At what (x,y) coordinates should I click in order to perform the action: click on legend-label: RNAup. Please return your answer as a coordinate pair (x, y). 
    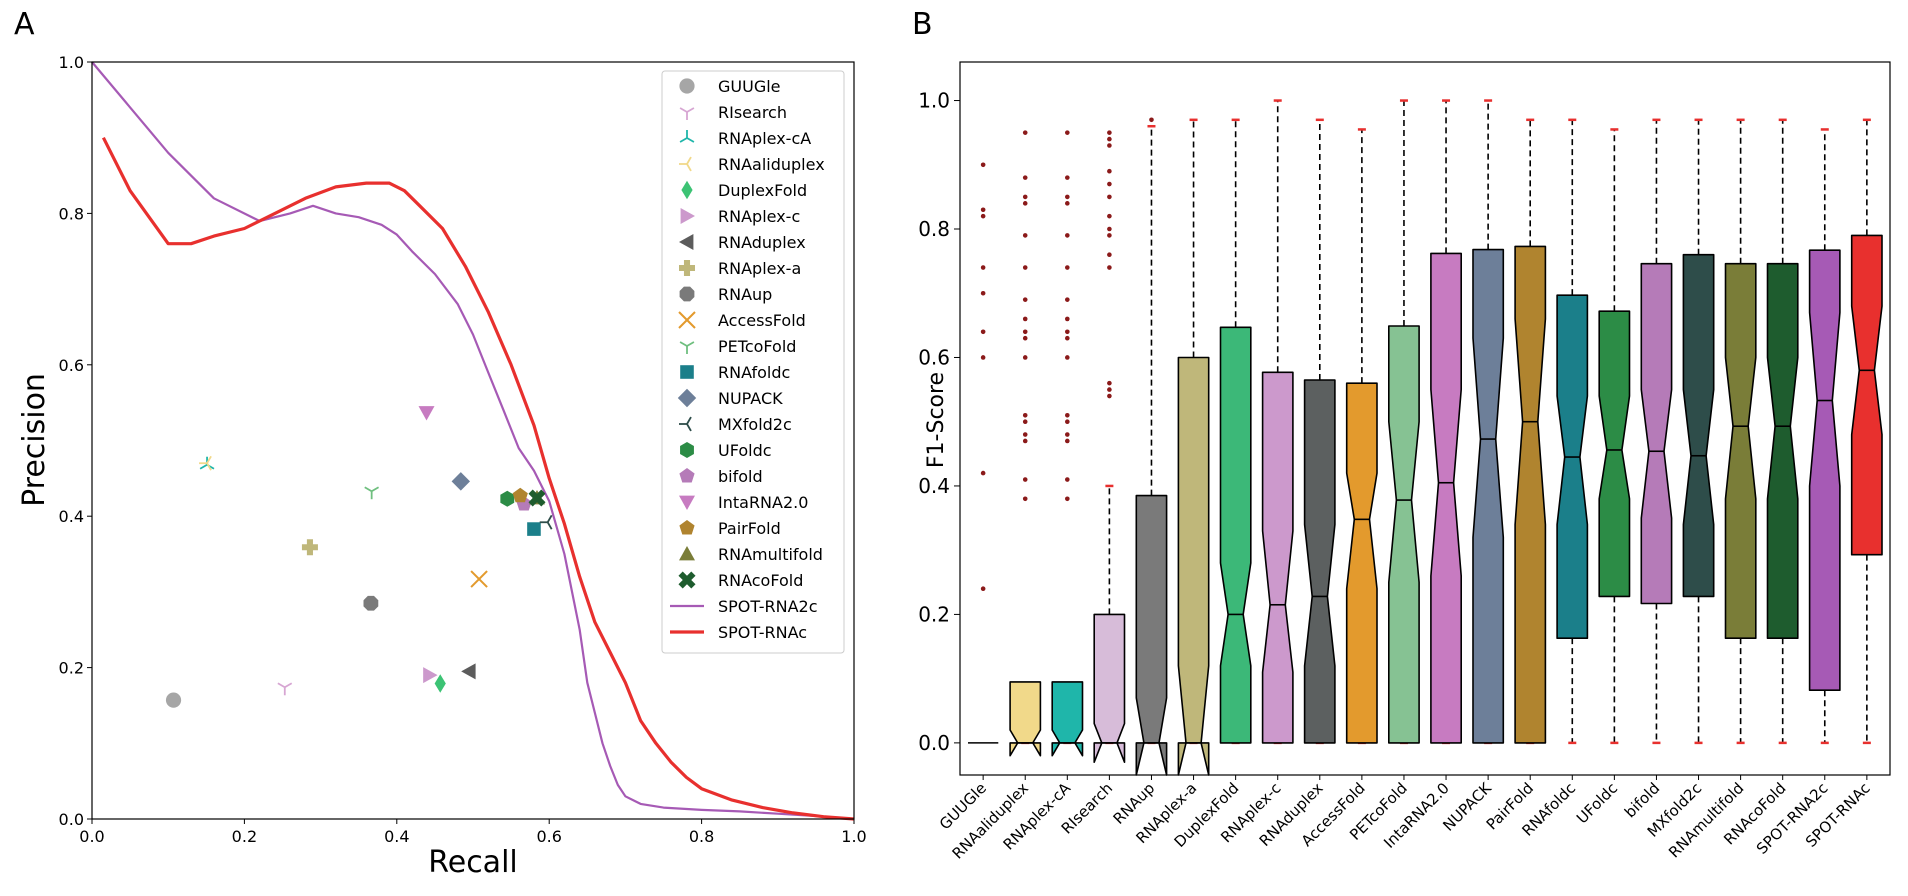
    Looking at the image, I should click on (745, 294).